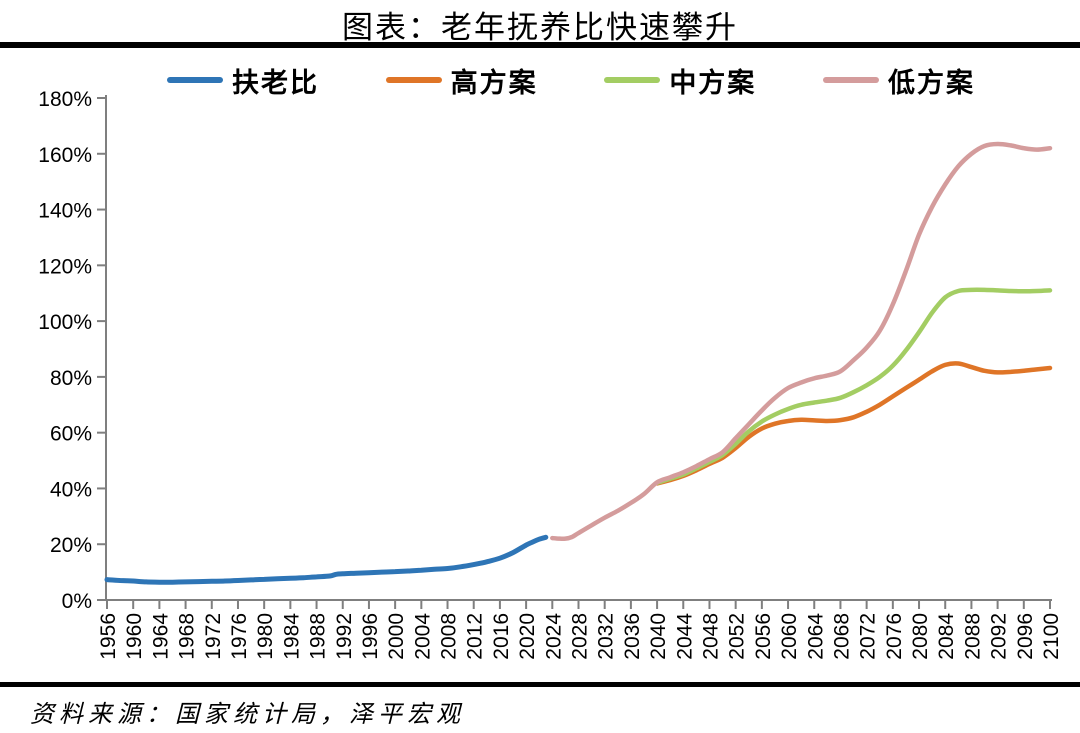 The height and width of the screenshot is (733, 1080). I want to click on legend-label-high-scenario: 高方案, so click(494, 82).